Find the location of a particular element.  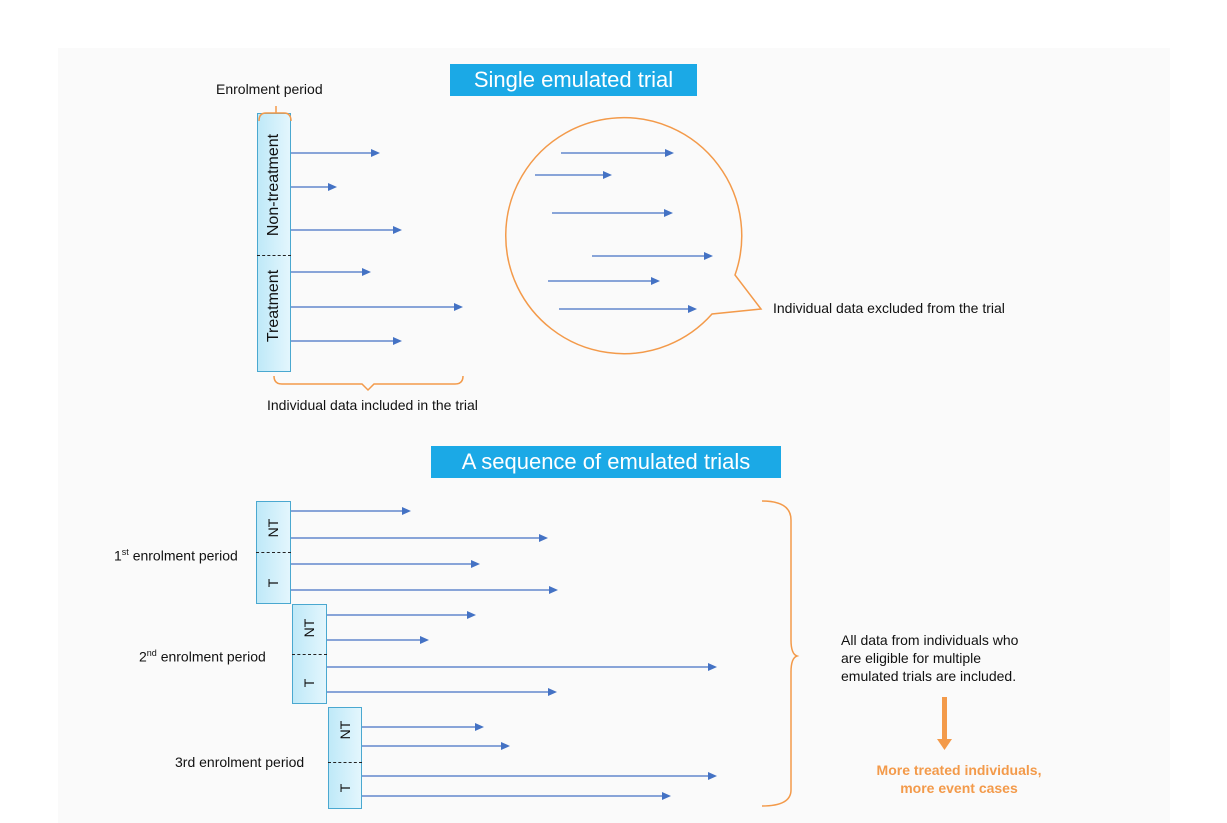

note-line: emulated trials are included. is located at coordinates (929, 676).